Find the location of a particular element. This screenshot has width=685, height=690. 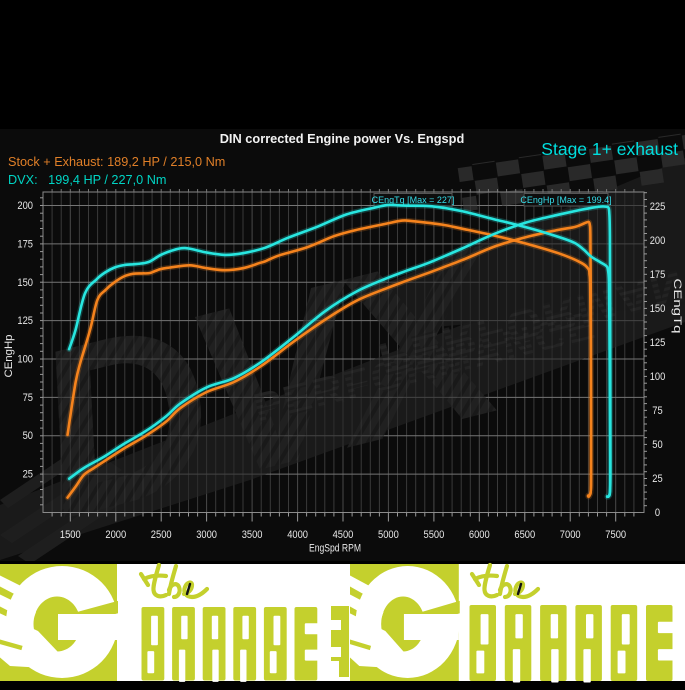

svg-text: Stage 1+ exhaust is located at coordinates (609, 149).